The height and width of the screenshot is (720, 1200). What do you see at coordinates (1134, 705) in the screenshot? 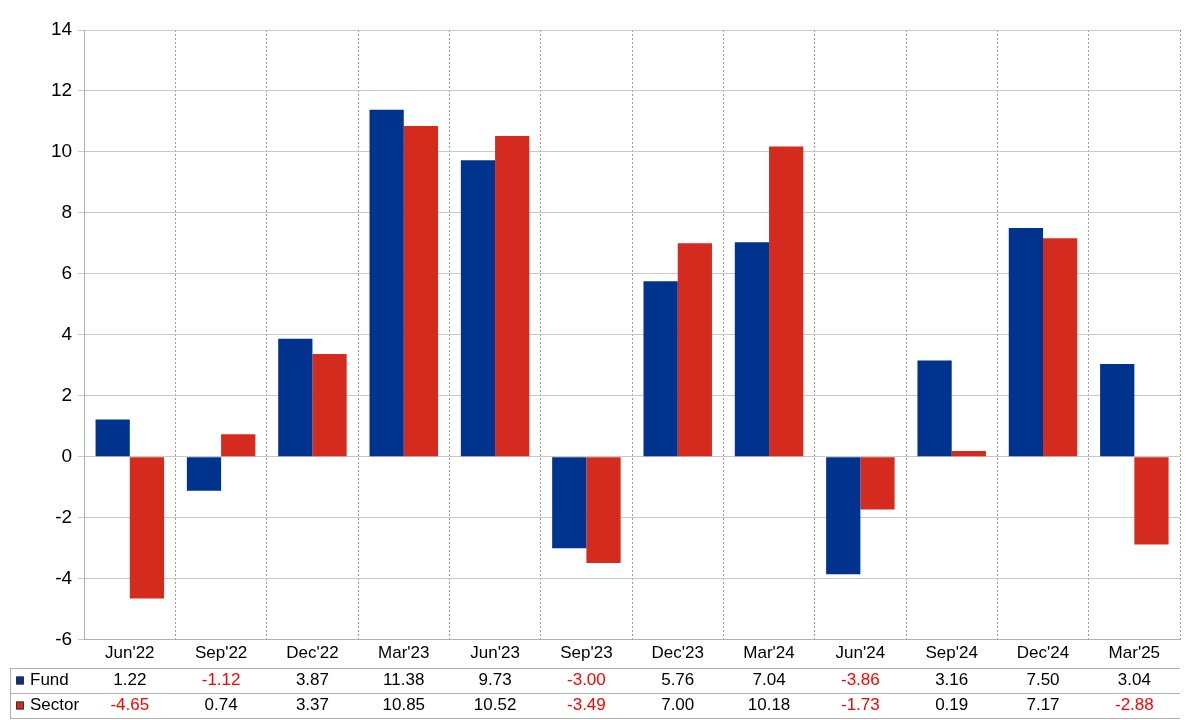
I see `data-label: -2.88` at bounding box center [1134, 705].